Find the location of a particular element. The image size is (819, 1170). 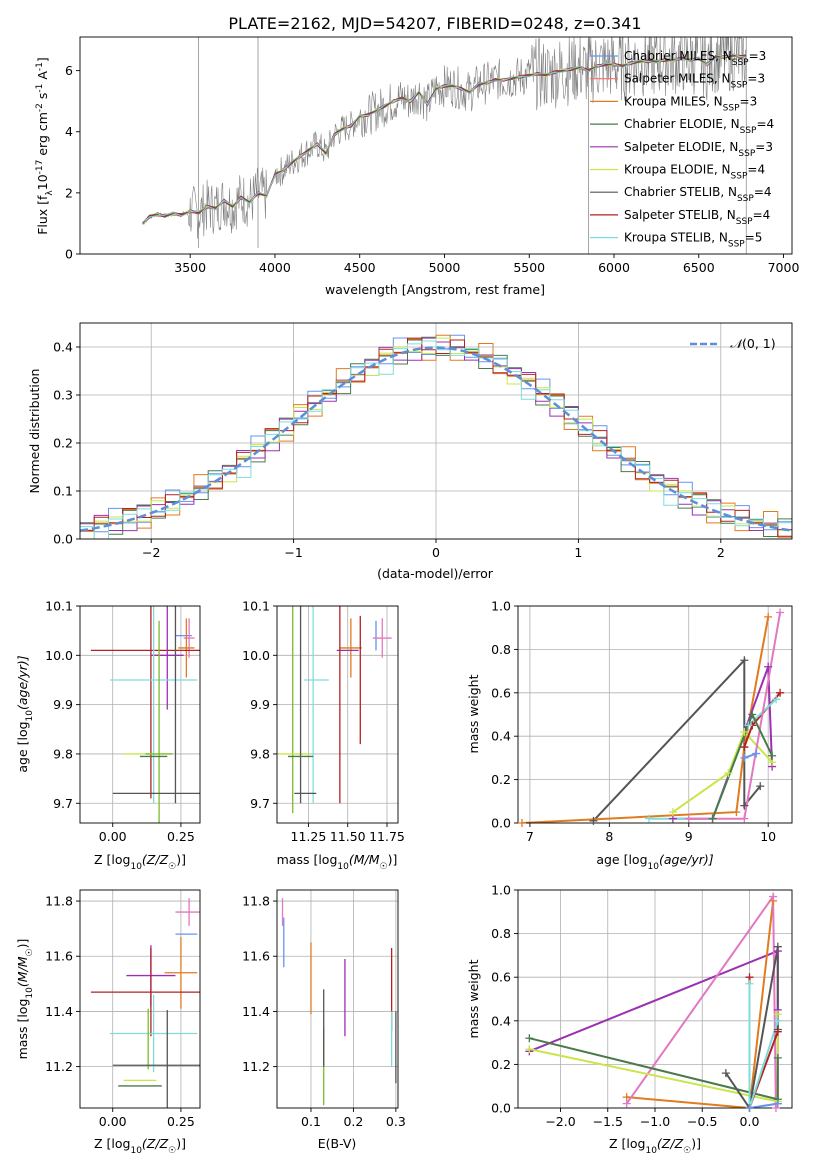

y-axis-label: age [log10(age/yr)] is located at coordinates (25, 713).